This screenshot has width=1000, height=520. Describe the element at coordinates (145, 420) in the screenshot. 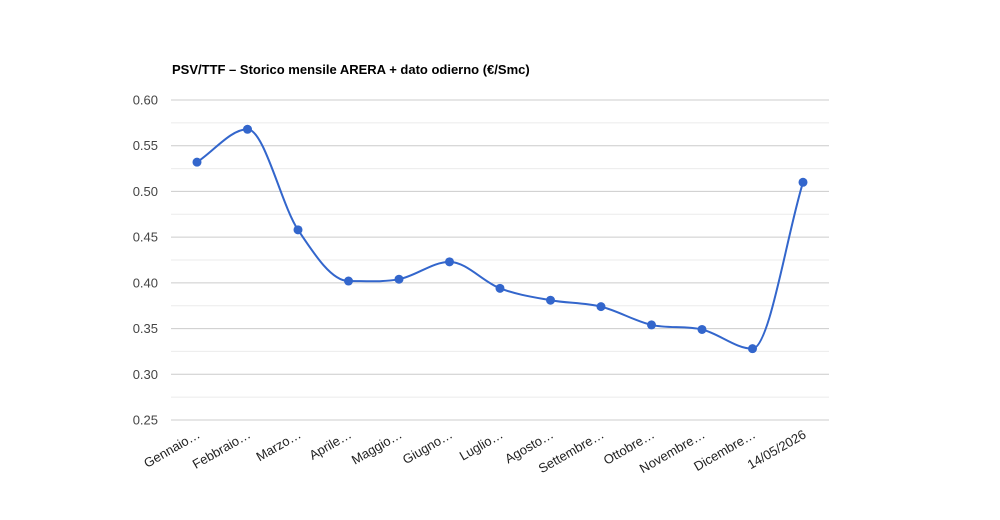

I see `y-tick-label: 0.25` at that location.